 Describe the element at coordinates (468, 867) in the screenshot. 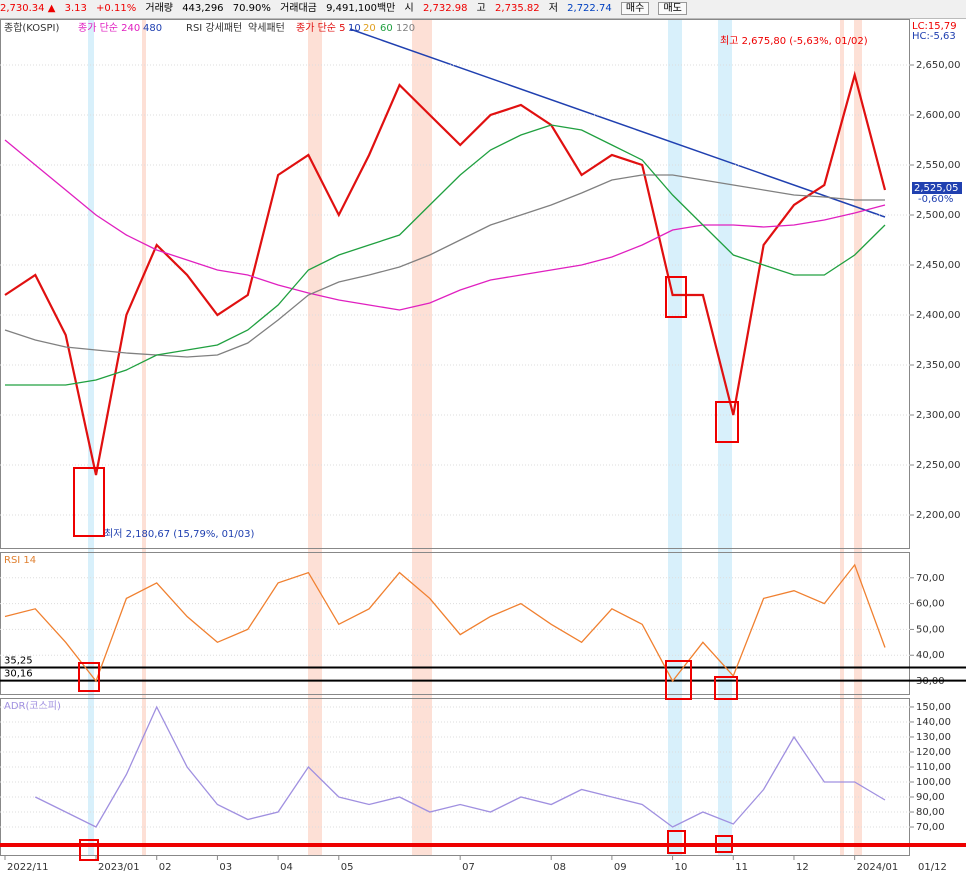

I see `x-tick-label: 07` at that location.